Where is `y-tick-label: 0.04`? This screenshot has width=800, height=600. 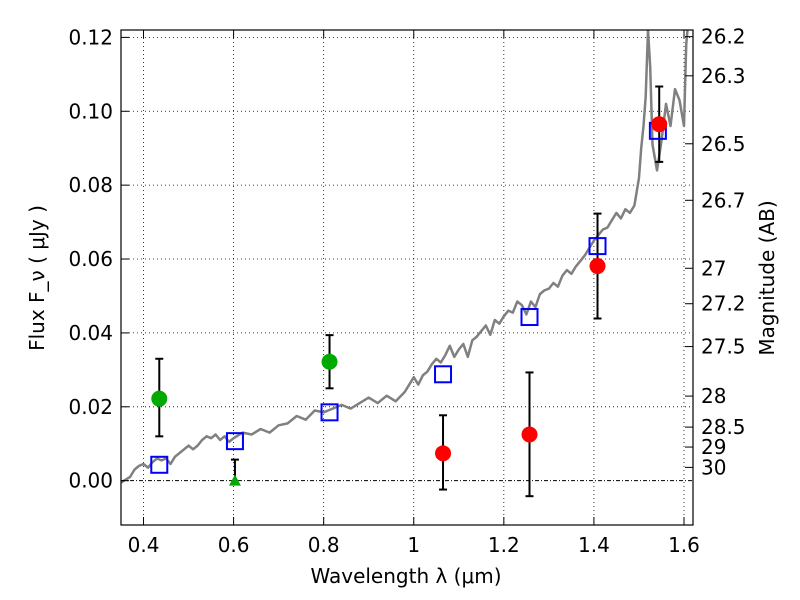
y-tick-label: 0.04 is located at coordinates (90, 333).